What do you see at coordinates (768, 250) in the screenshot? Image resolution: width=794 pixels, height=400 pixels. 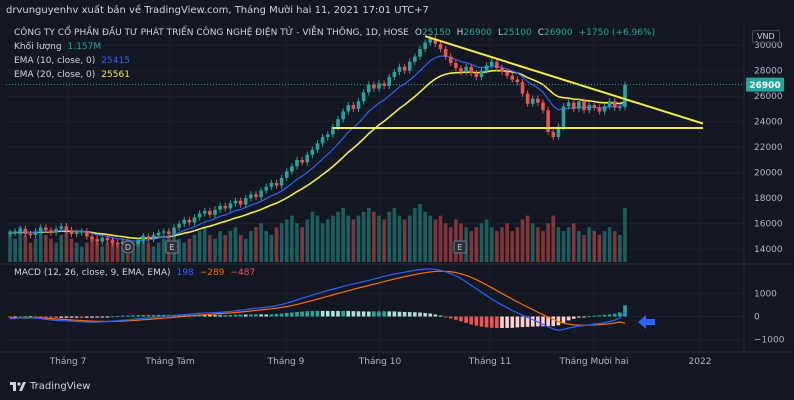 I see `price-tick-label: 14000` at bounding box center [768, 250].